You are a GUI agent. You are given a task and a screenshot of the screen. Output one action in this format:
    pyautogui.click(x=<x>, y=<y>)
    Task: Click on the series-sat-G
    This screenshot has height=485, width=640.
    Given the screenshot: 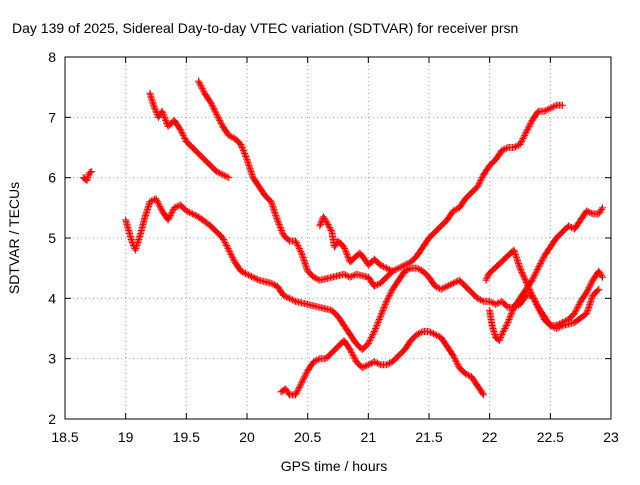 What is the action you would take?
    pyautogui.click(x=546, y=274)
    